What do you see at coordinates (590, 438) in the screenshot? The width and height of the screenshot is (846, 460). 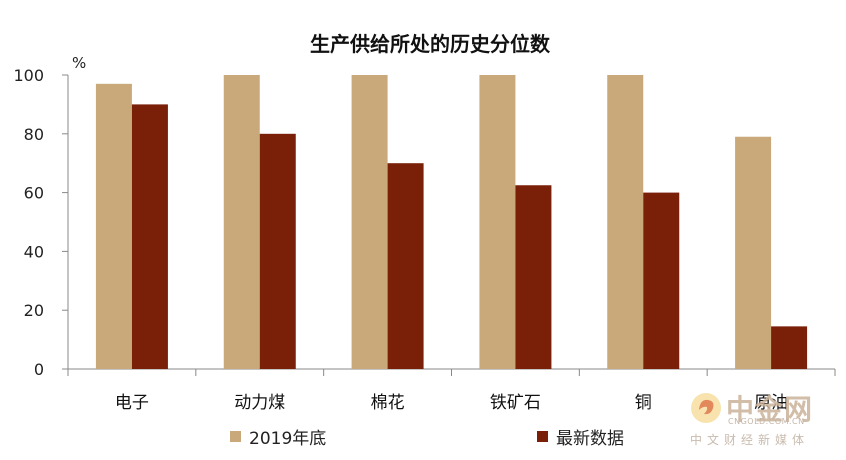 I see `legend-label: 最新数据` at bounding box center [590, 438].